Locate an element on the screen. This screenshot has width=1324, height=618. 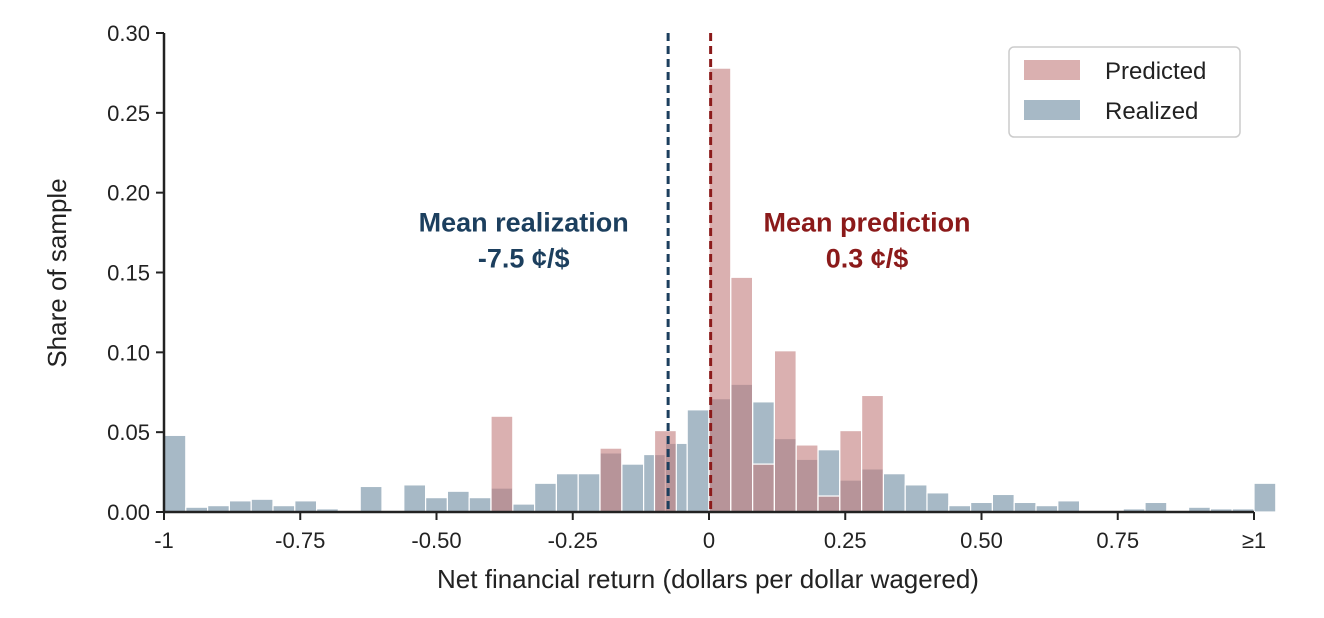
legend-label-realized: Realized is located at coordinates (1151, 111).